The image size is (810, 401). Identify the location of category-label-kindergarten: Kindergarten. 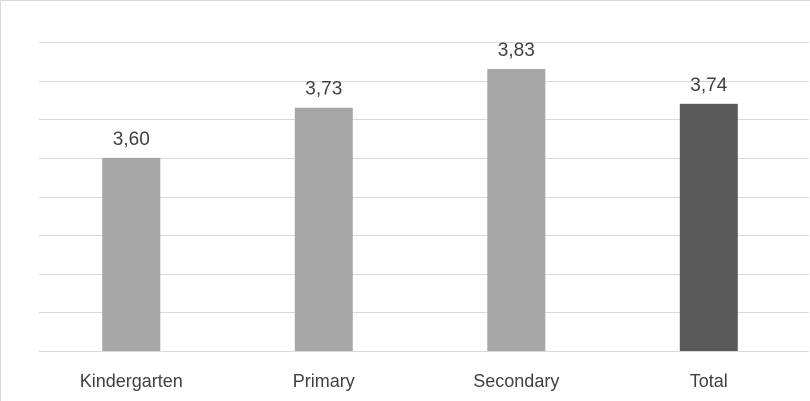
(131, 381).